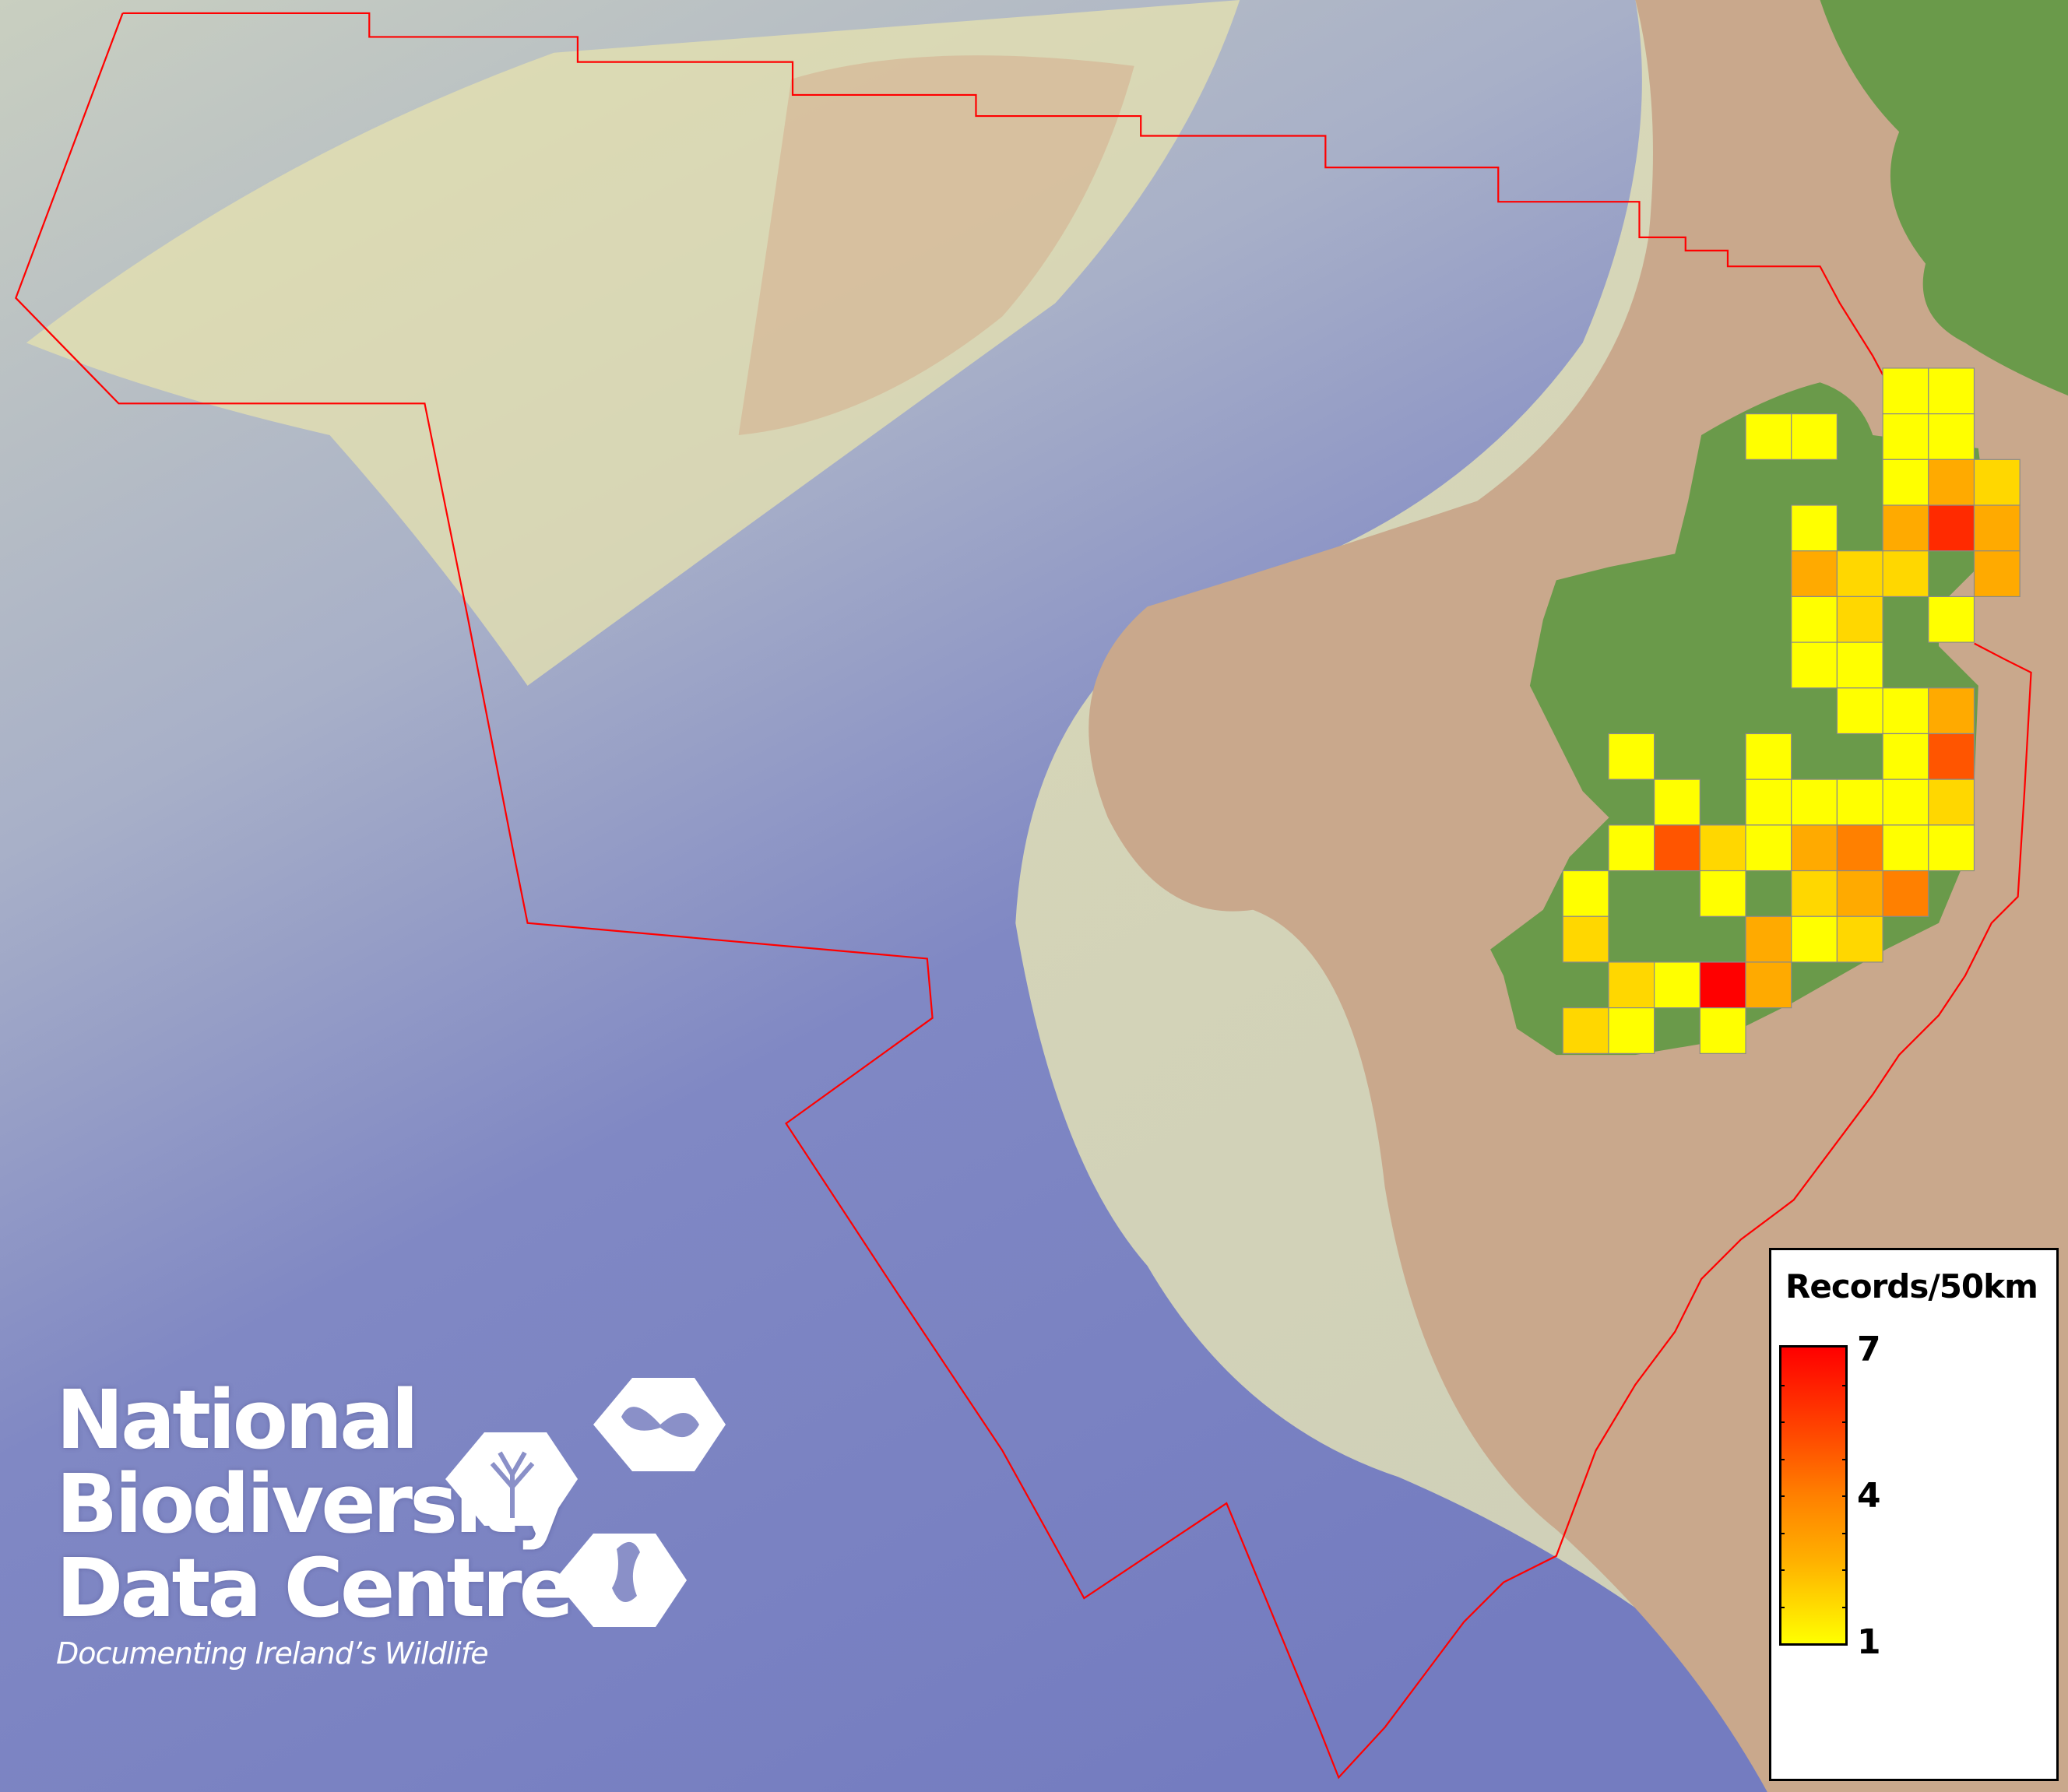 The width and height of the screenshot is (2068, 1792). What do you see at coordinates (272, 1653) in the screenshot?
I see `logo-tagline: Documenting Ireland’s Wildlife` at bounding box center [272, 1653].